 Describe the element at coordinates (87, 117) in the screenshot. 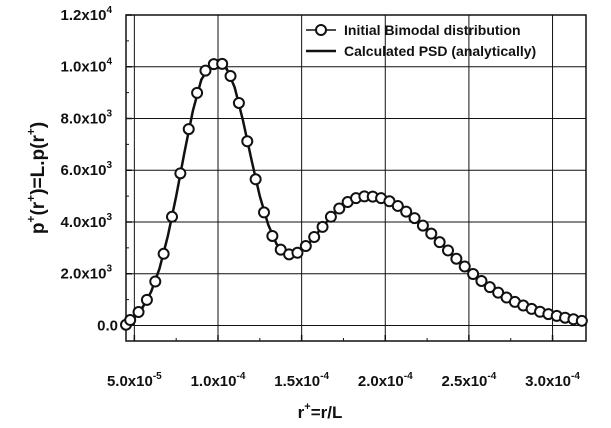

I see `y-tick-label: 8.0x10³` at that location.